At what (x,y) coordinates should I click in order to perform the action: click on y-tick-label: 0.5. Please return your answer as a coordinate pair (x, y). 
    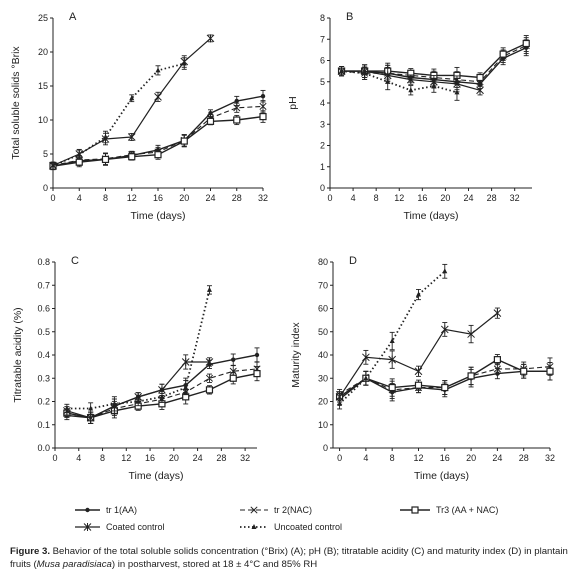
    Looking at the image, I should click on (43, 332).